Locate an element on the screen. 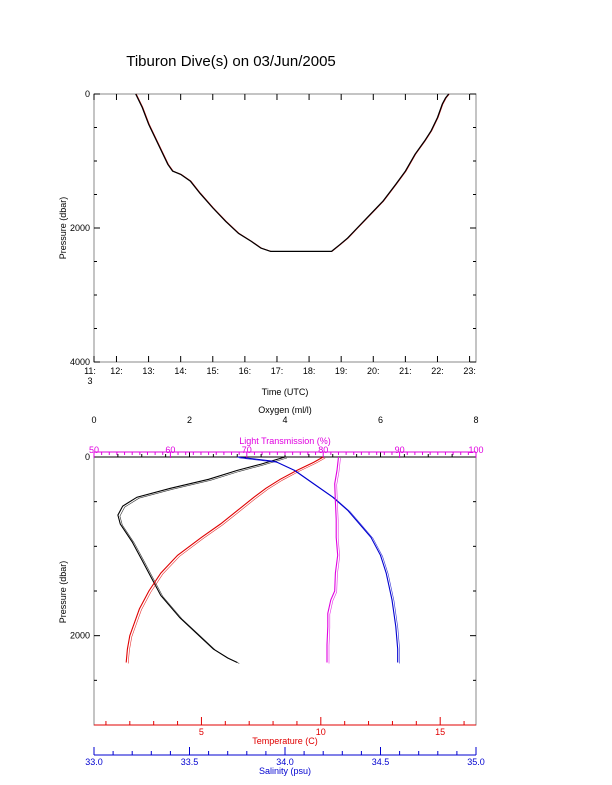 This screenshot has width=612, height=785. top-x-tick-label: 15: is located at coordinates (213, 371).